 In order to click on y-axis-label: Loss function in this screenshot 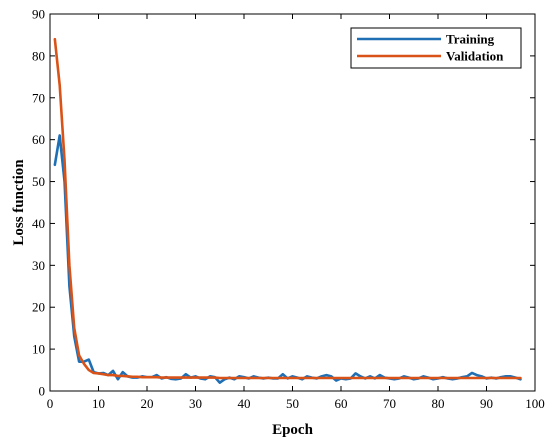, I will do `click(19, 202)`.